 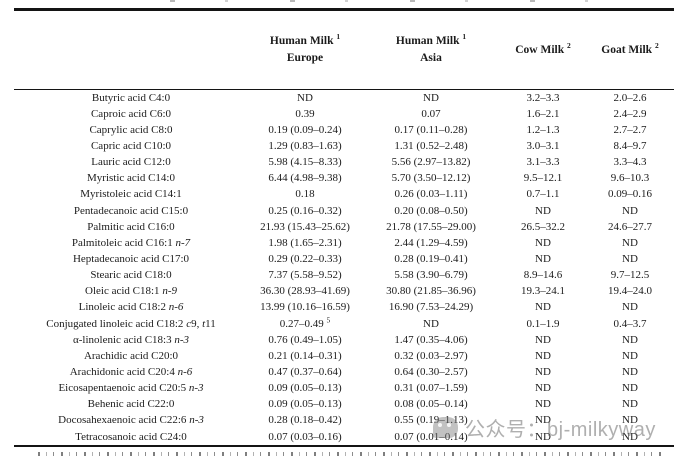 I want to click on col-header-human-milk-europe: Human Milk 1 Europe, so click(x=305, y=49).